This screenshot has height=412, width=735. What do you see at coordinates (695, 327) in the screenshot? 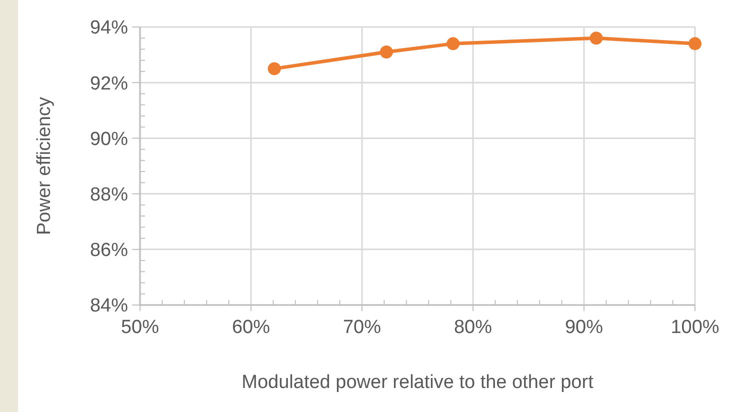
I see `x-tick-label: 100%` at bounding box center [695, 327].